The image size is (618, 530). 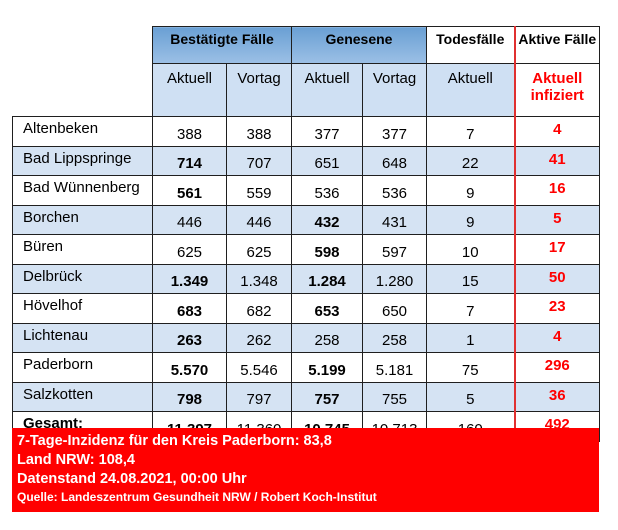 What do you see at coordinates (82, 219) in the screenshot?
I see `municipality-name-cell: Borchen` at bounding box center [82, 219].